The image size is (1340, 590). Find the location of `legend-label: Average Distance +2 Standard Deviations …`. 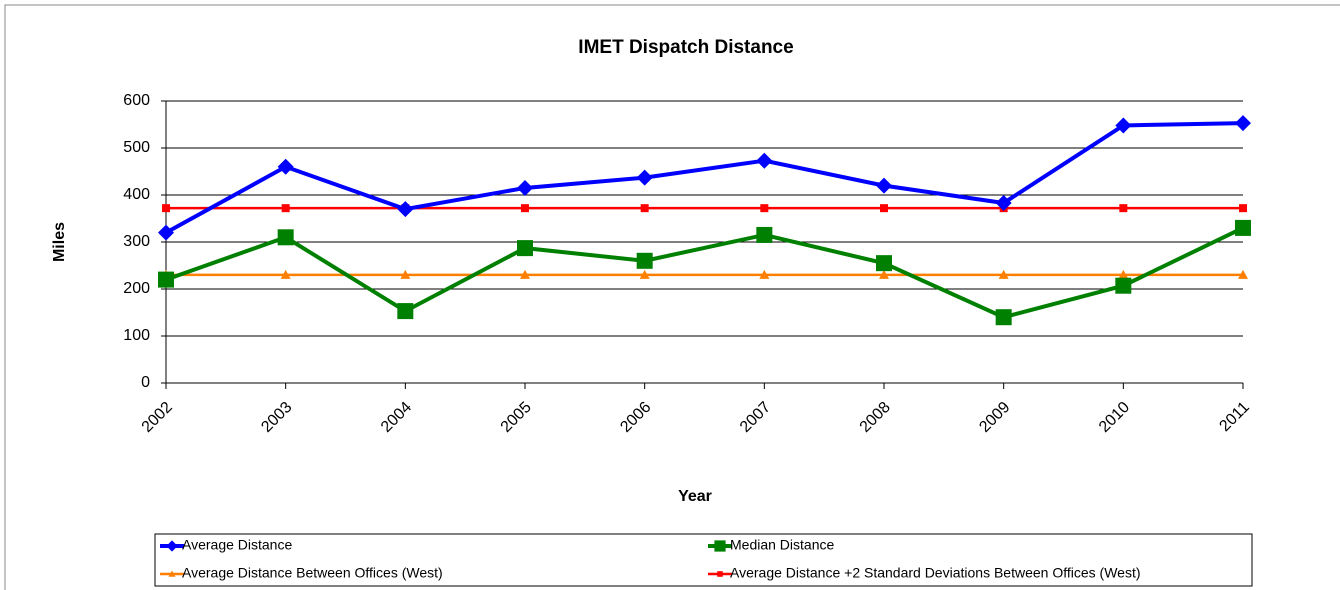

legend-label: Average Distance +2 Standard Deviations … is located at coordinates (935, 573).